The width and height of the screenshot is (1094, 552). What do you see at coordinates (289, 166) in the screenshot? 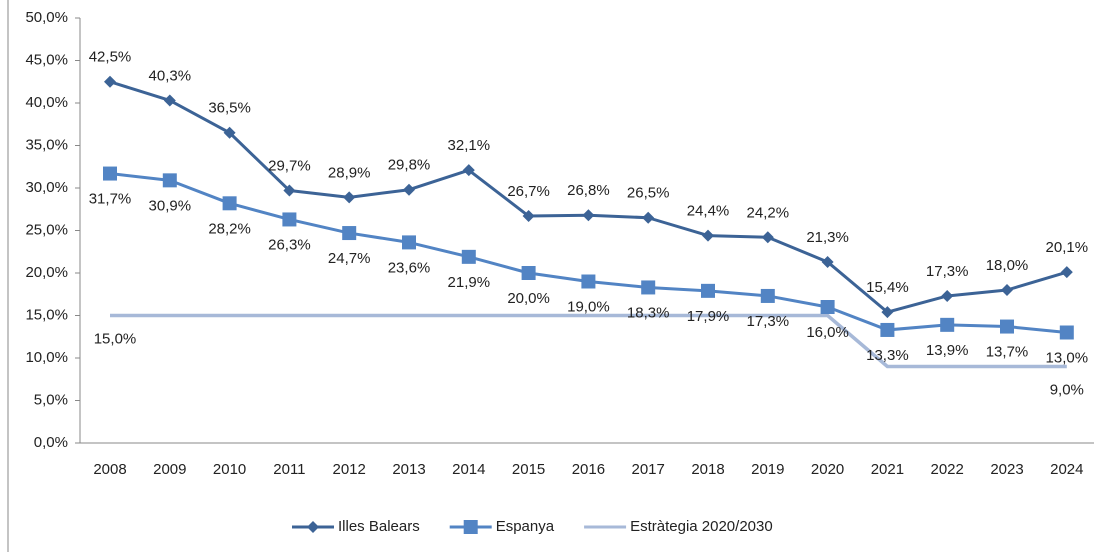
I see `data-label: 29,7%` at bounding box center [289, 166].